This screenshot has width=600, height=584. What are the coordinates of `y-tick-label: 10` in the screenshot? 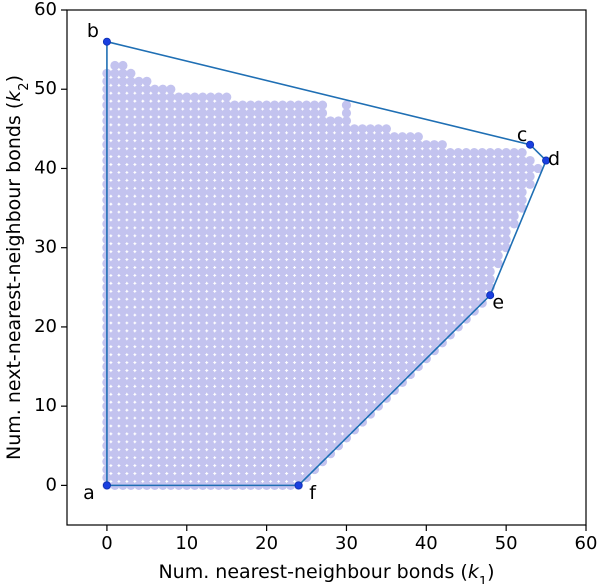 It's located at (45, 405).